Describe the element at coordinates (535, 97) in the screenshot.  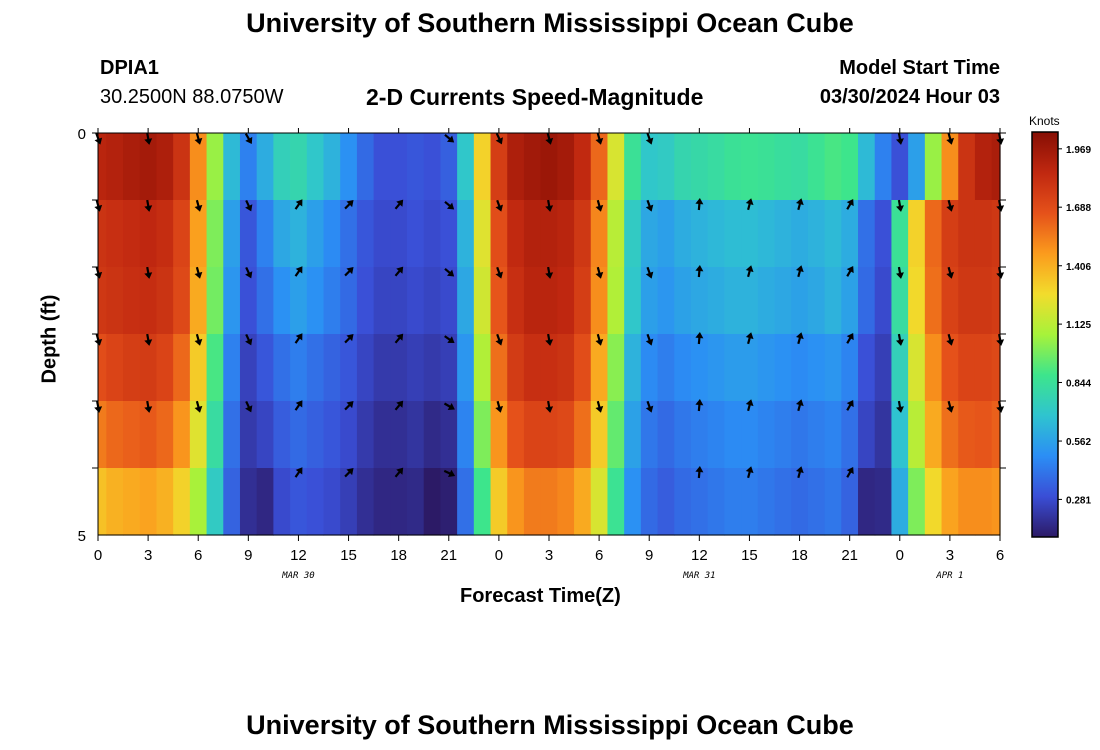
I see `plot-title: 2-D Currents Speed-Magnitude` at that location.